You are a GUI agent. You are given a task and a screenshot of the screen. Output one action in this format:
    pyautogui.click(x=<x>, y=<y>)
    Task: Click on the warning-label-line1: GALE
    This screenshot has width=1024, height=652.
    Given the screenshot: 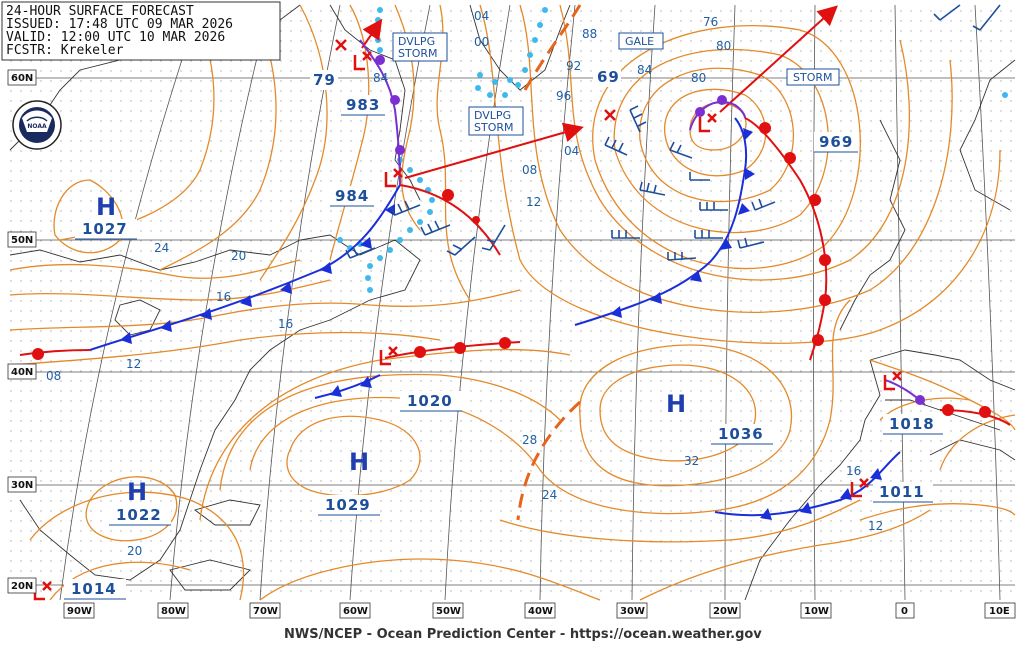 What is the action you would take?
    pyautogui.click(x=639, y=41)
    